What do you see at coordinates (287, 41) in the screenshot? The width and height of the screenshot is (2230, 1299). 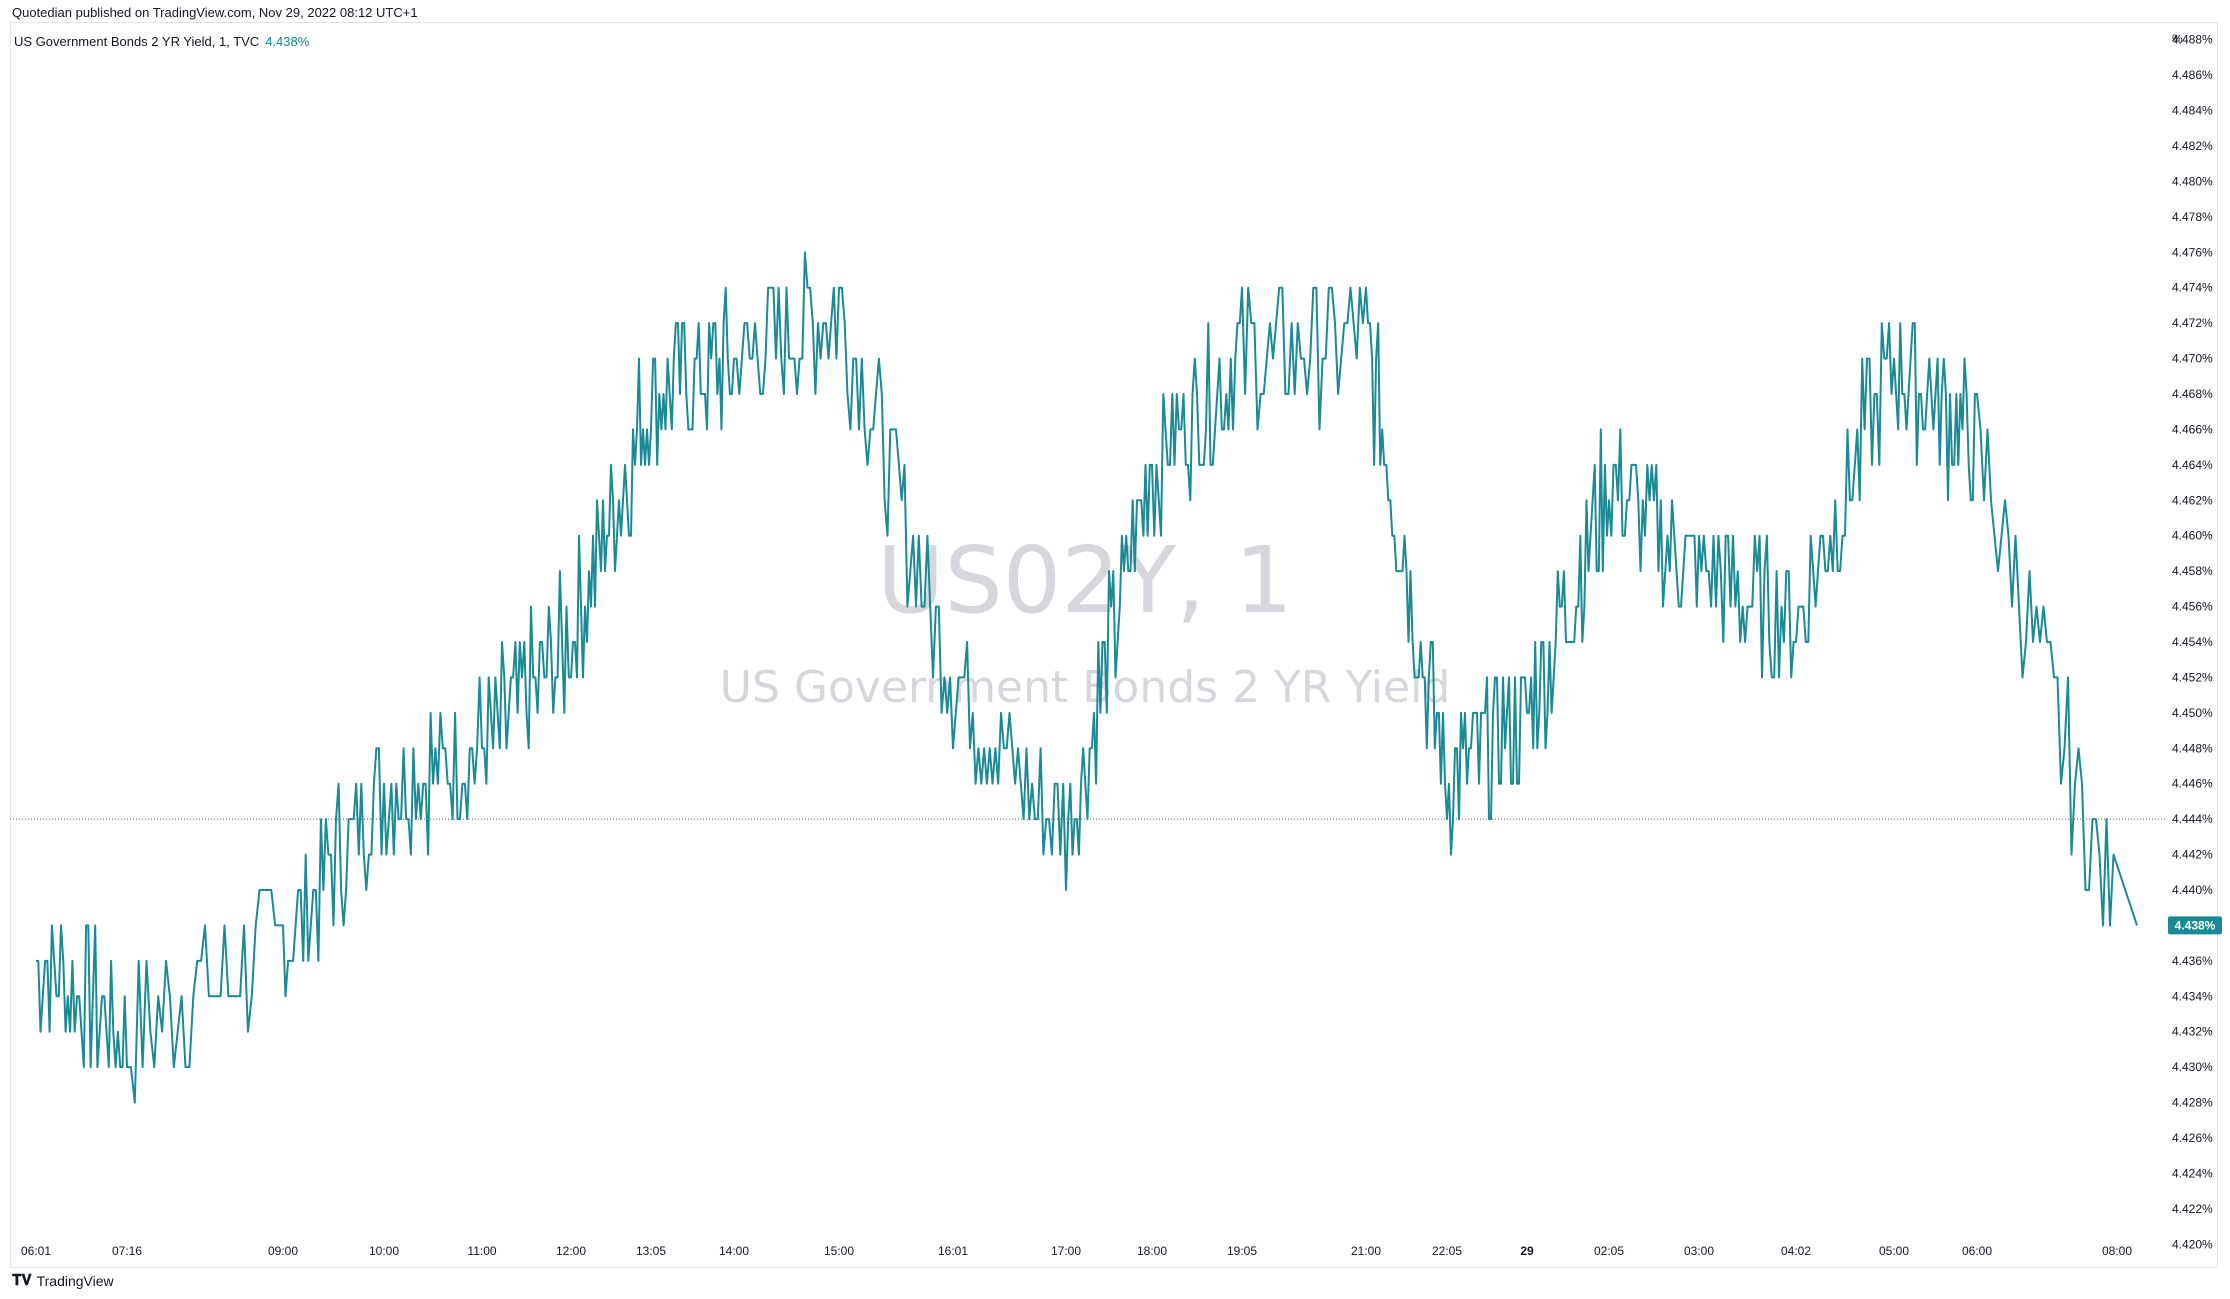 I see `last-value: 4.438%` at bounding box center [287, 41].